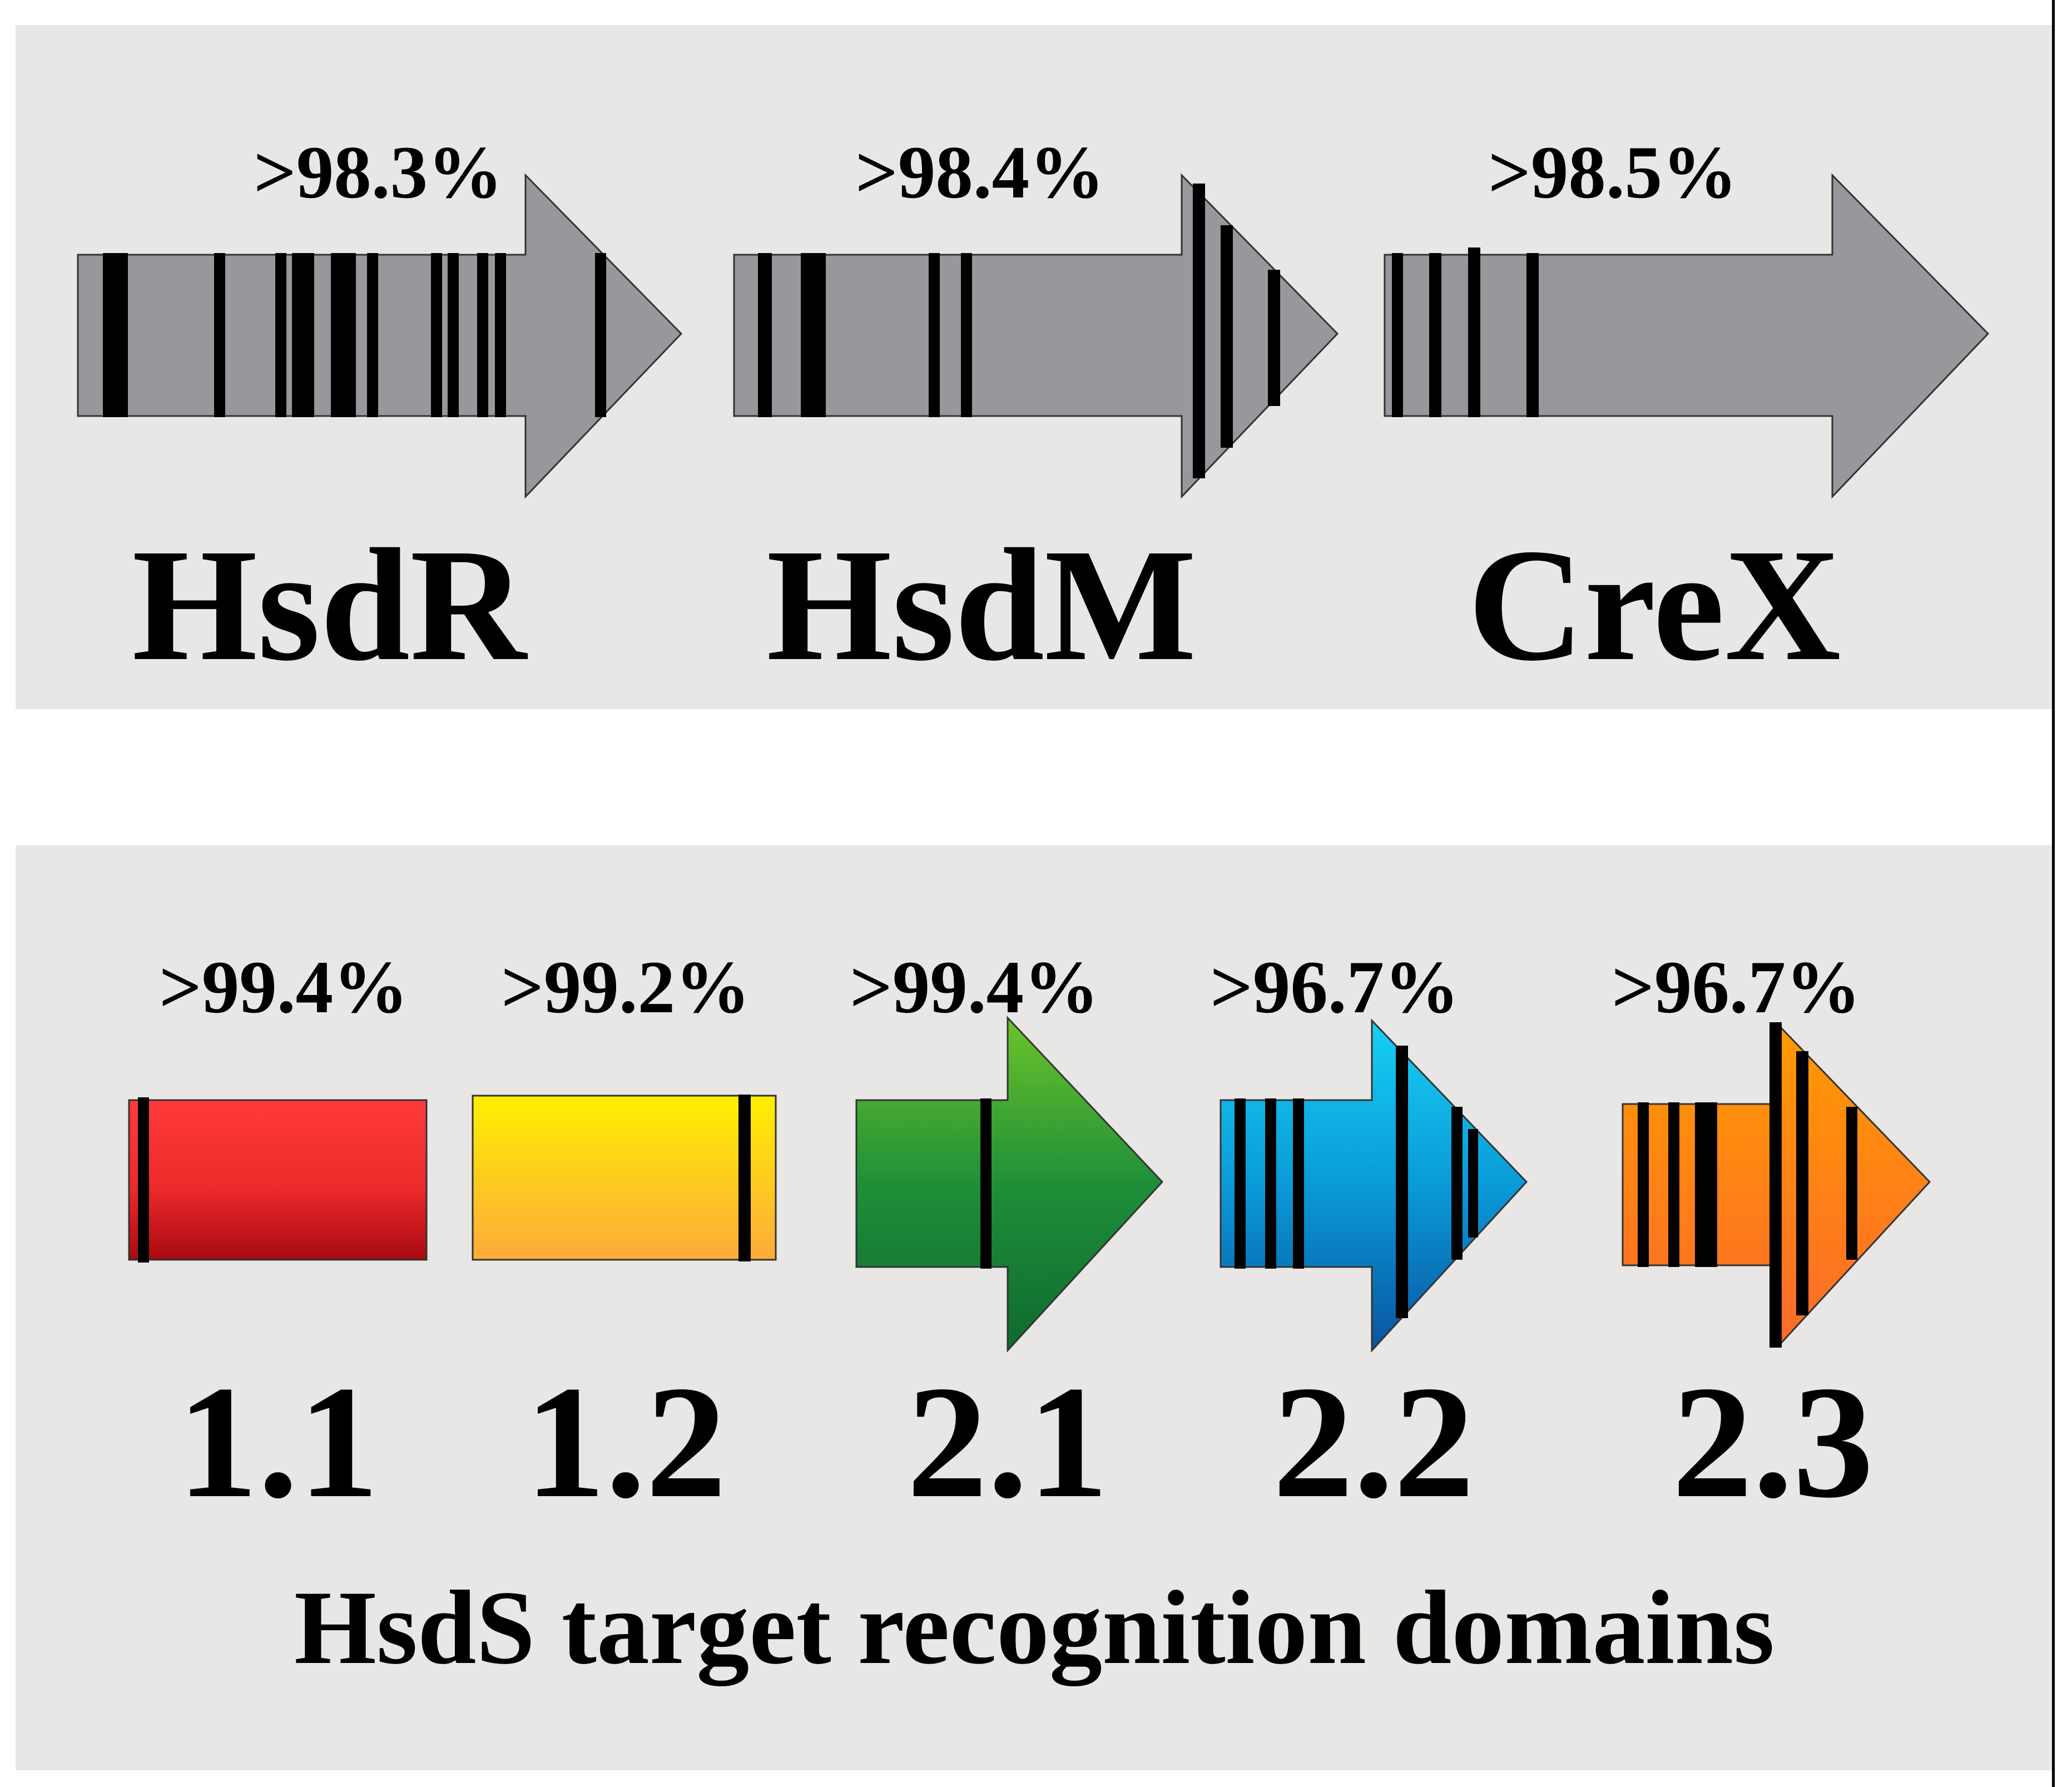 This screenshot has width=2072, height=1787. Describe the element at coordinates (330, 605) in the screenshot. I see `gene-name-hsdr: HsdR` at that location.